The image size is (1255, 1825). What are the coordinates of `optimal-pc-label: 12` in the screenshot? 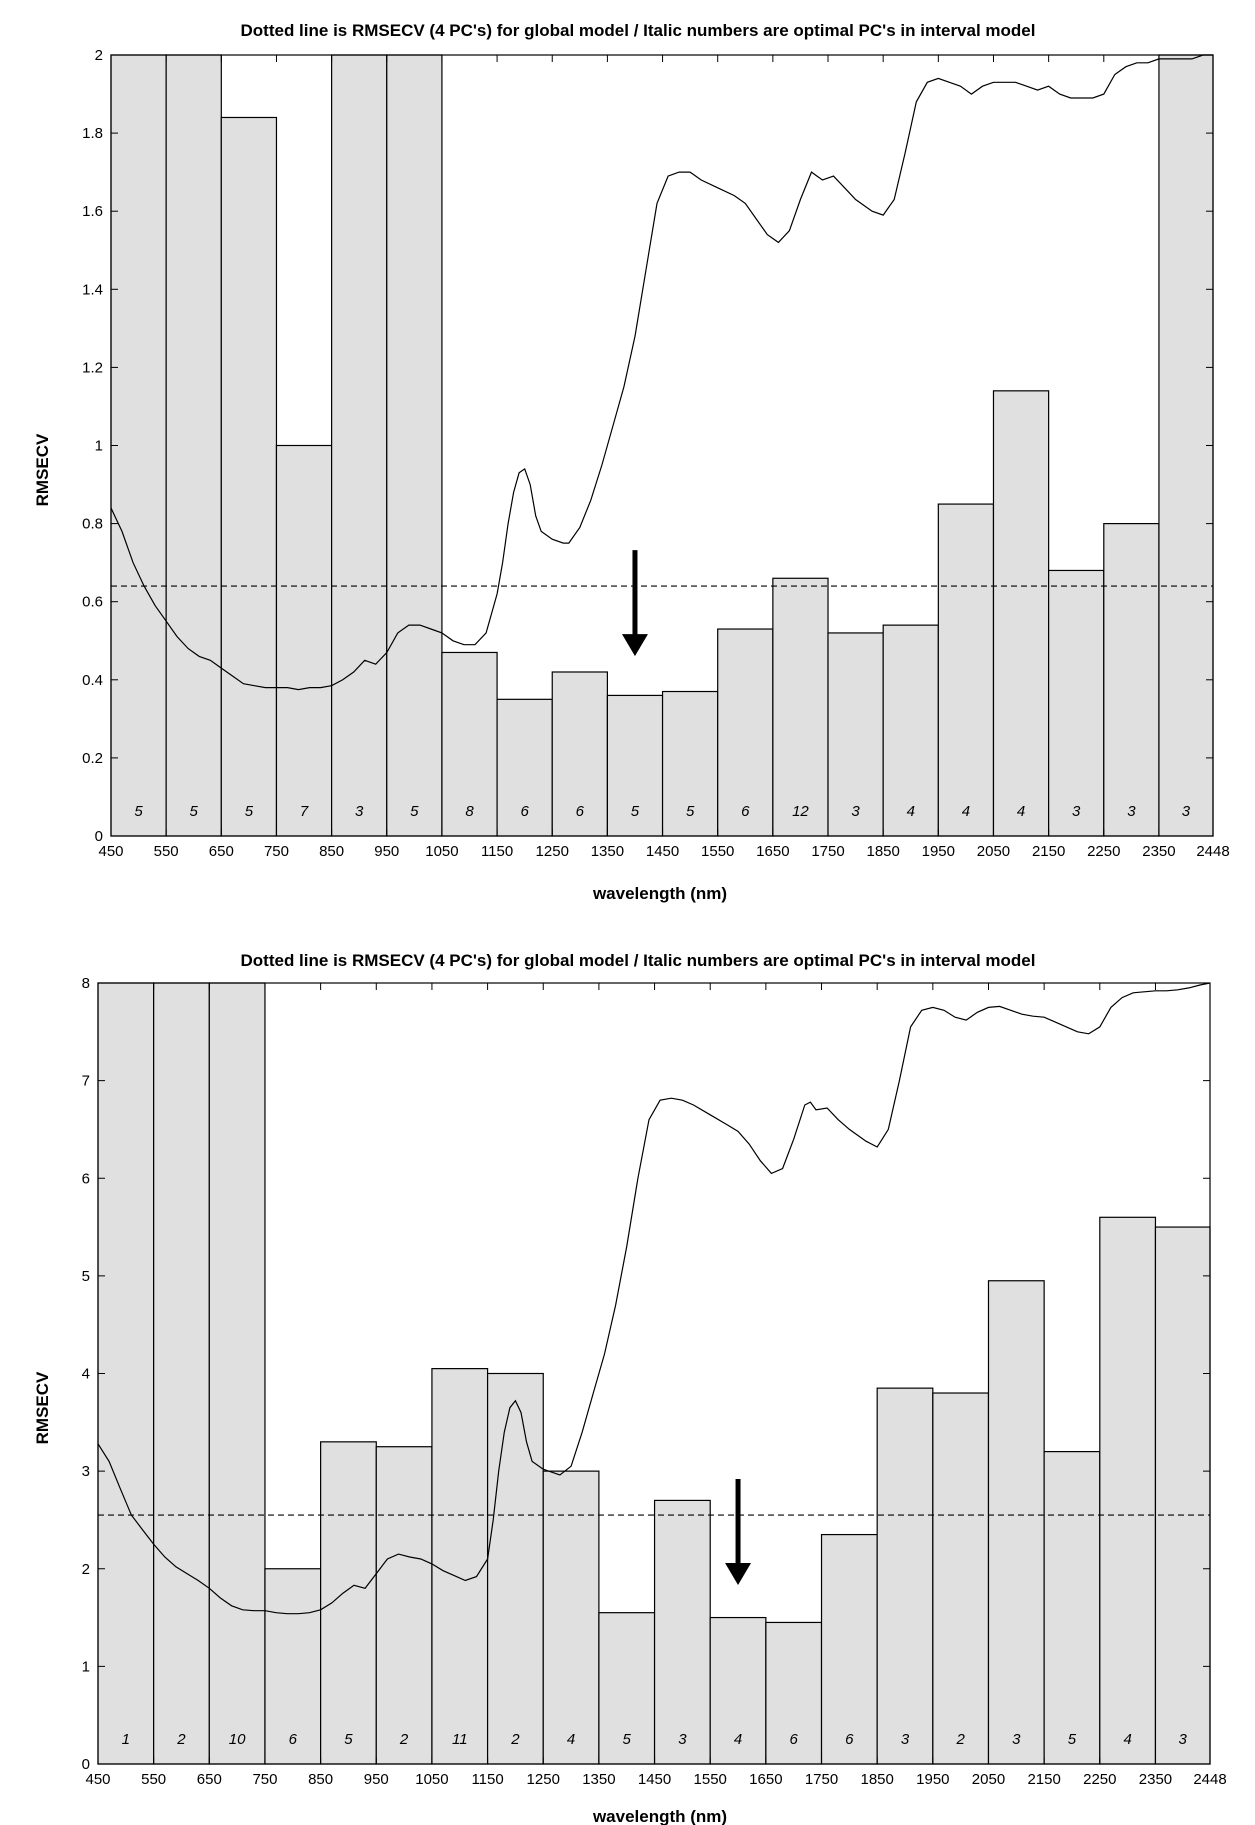 It's located at (800, 811).